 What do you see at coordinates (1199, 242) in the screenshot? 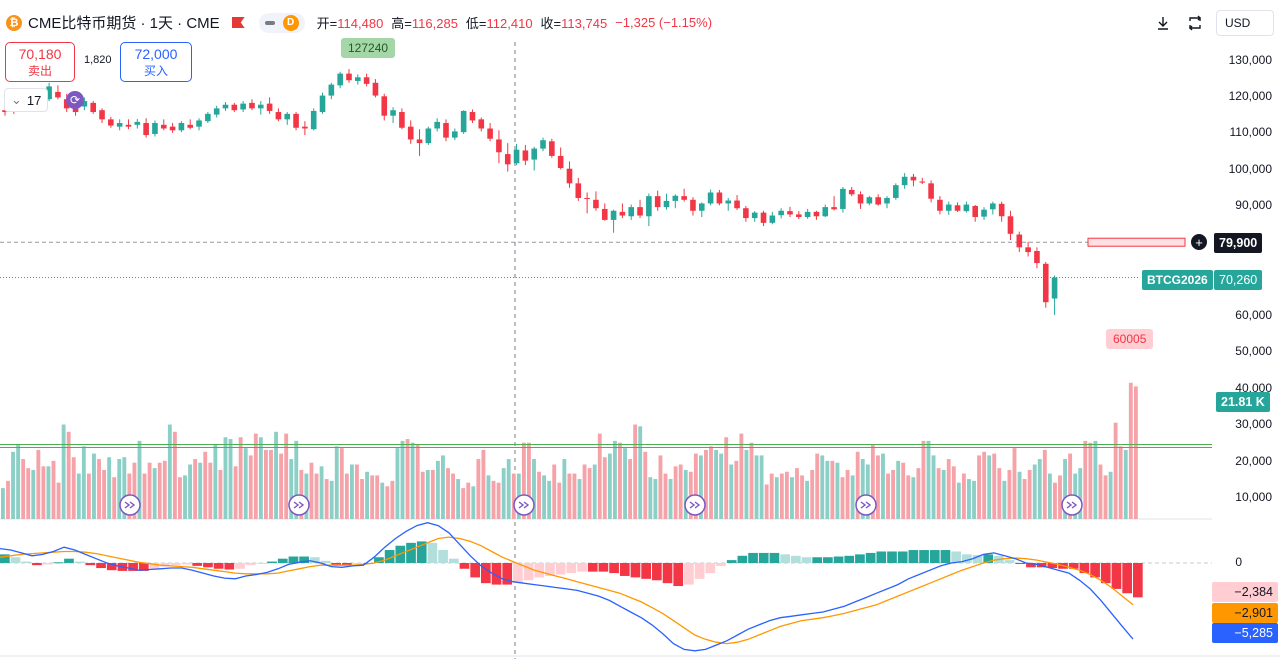
I see `add-alert-button: +` at bounding box center [1199, 242].